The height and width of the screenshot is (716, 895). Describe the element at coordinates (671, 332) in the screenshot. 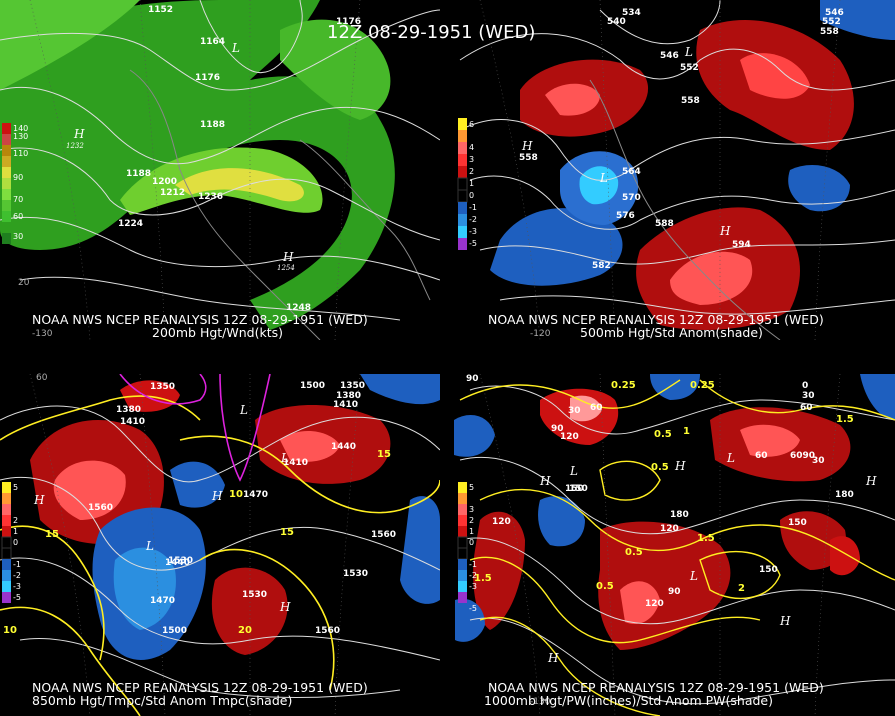

I see `panel-subtitle: 500mb Hgt/Std Anom(shade)` at that location.